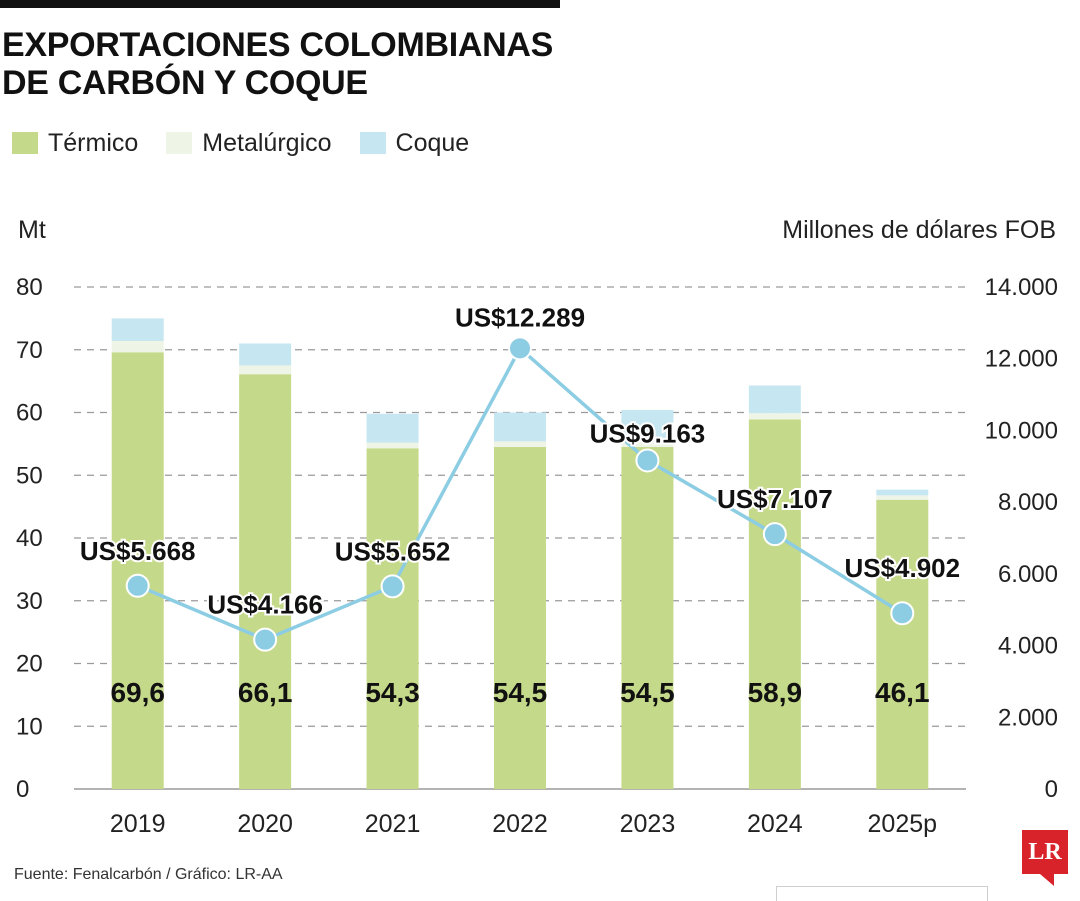 This screenshot has width=1080, height=901. What do you see at coordinates (1028, 717) in the screenshot?
I see `right-tick-label: 2.000` at bounding box center [1028, 717].